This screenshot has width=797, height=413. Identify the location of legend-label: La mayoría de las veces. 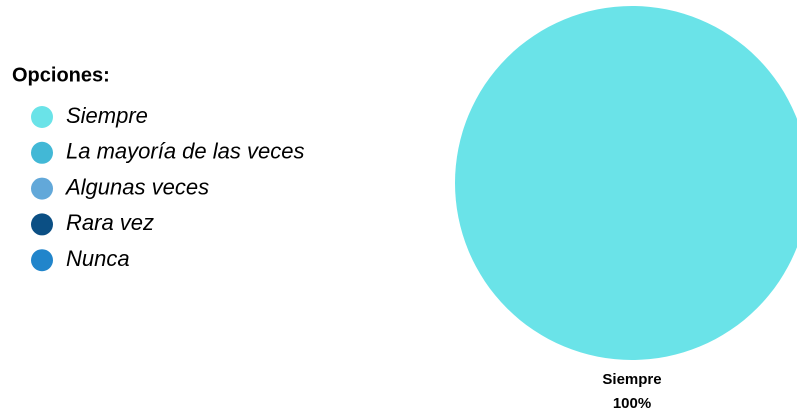
(185, 151).